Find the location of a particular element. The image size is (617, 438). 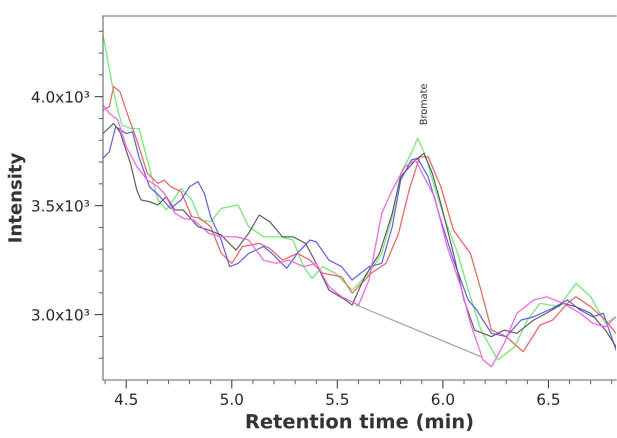

x-tick-label: 6.0 is located at coordinates (443, 399).